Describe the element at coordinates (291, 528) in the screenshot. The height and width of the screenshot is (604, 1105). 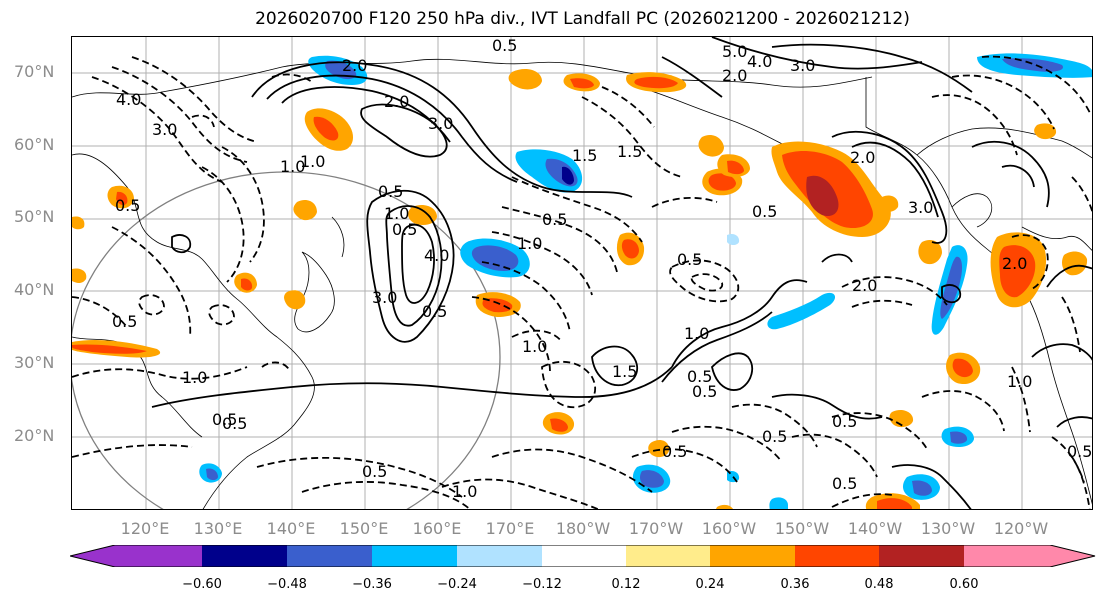
I see `lon-label-140e: 140°E` at that location.